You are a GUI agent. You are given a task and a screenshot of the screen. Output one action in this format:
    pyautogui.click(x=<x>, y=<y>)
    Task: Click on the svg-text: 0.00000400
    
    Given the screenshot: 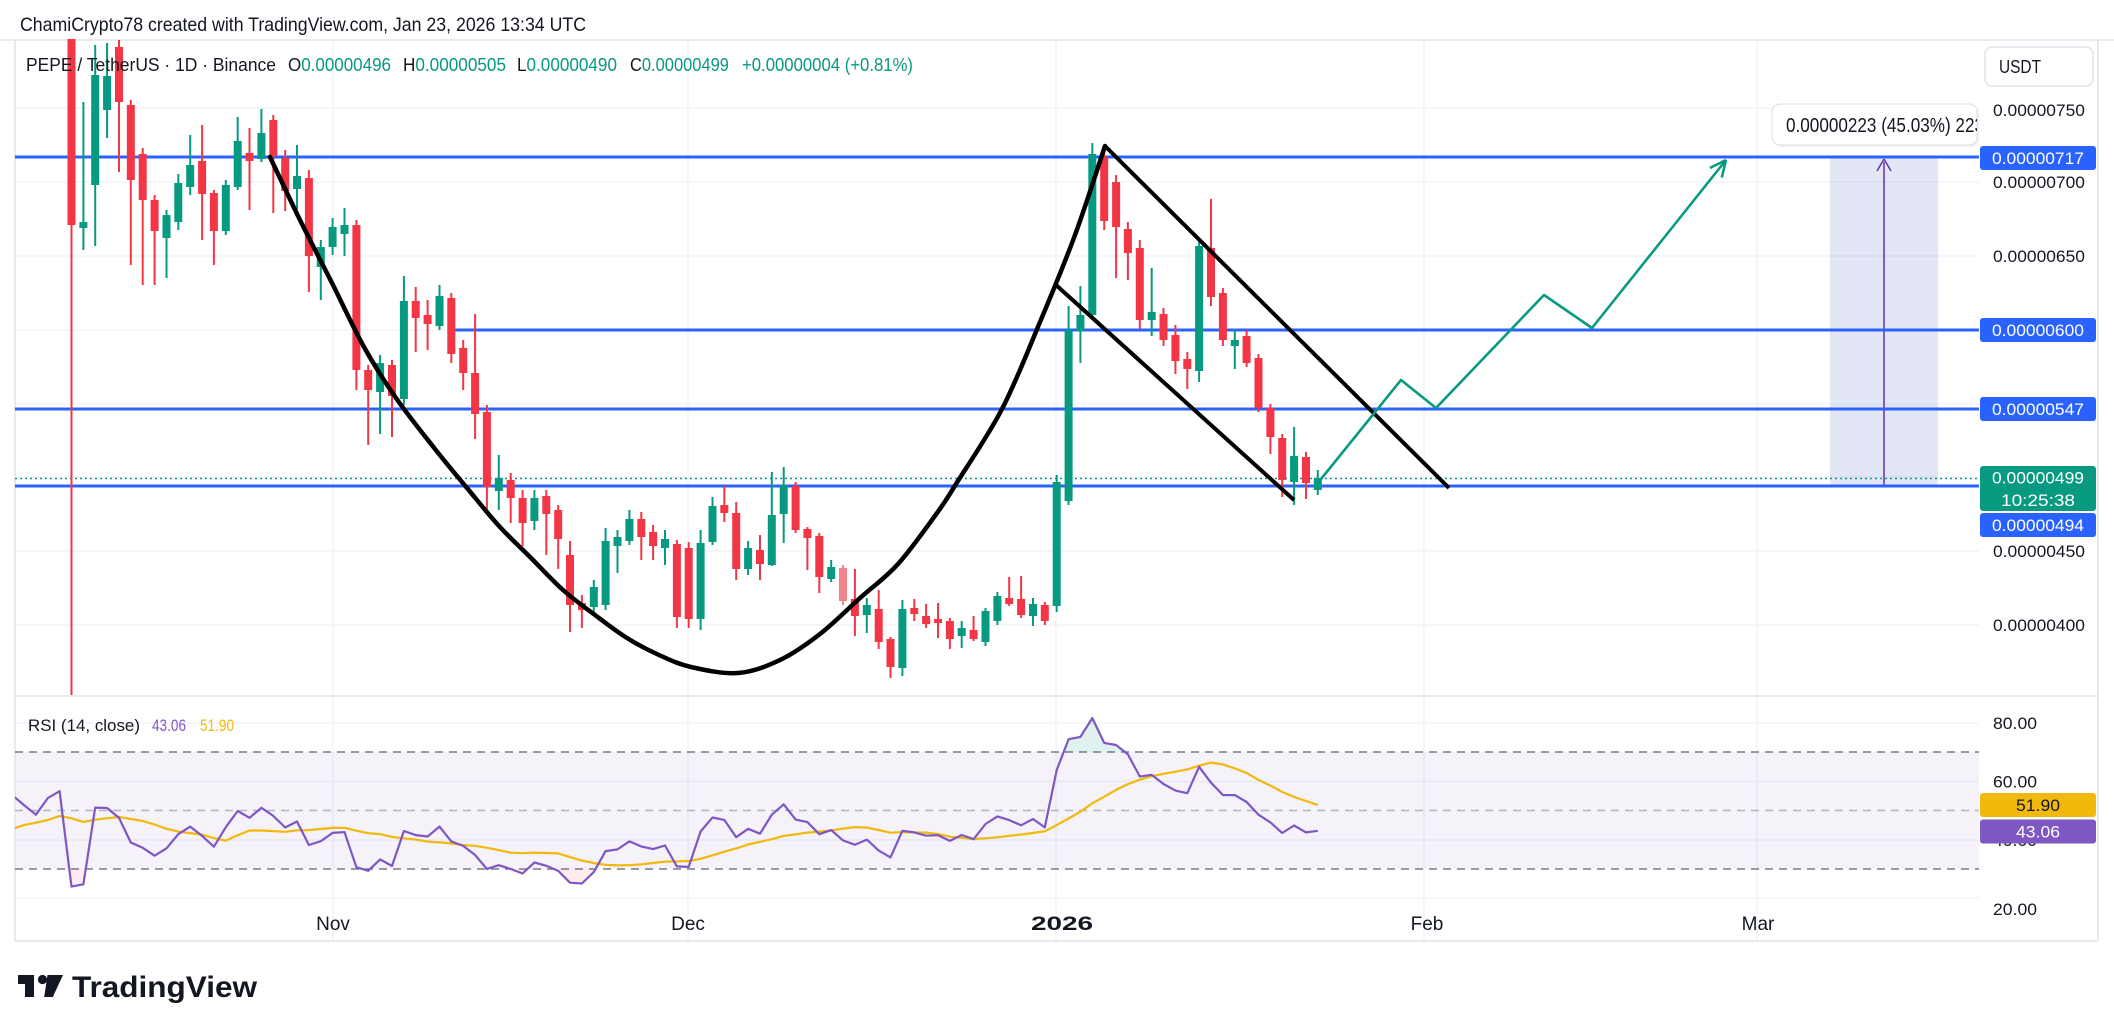 What is the action you would take?
    pyautogui.click(x=2039, y=625)
    